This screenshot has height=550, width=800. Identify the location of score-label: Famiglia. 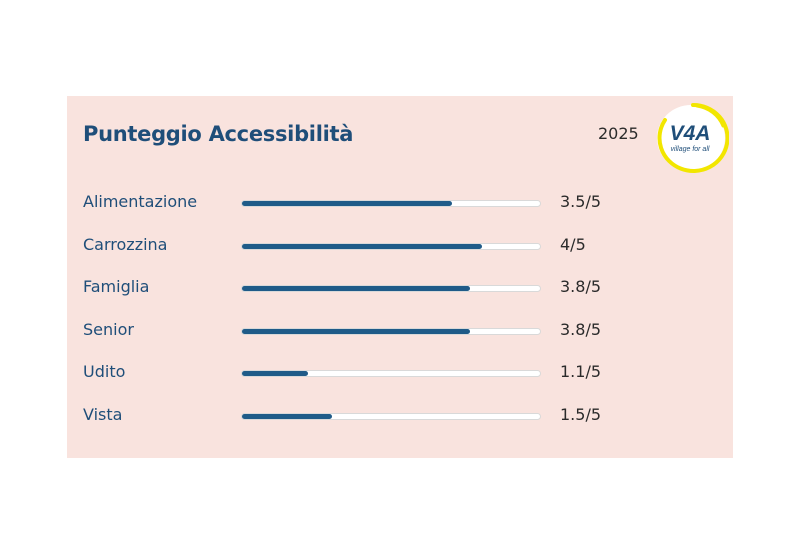
(116, 287).